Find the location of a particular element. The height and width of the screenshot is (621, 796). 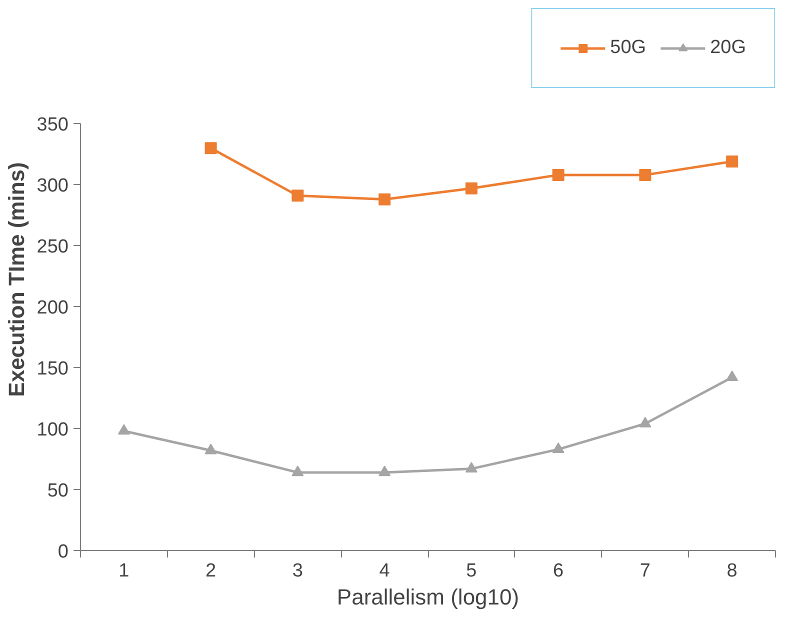

y-tick-label: 350 is located at coordinates (52, 125).